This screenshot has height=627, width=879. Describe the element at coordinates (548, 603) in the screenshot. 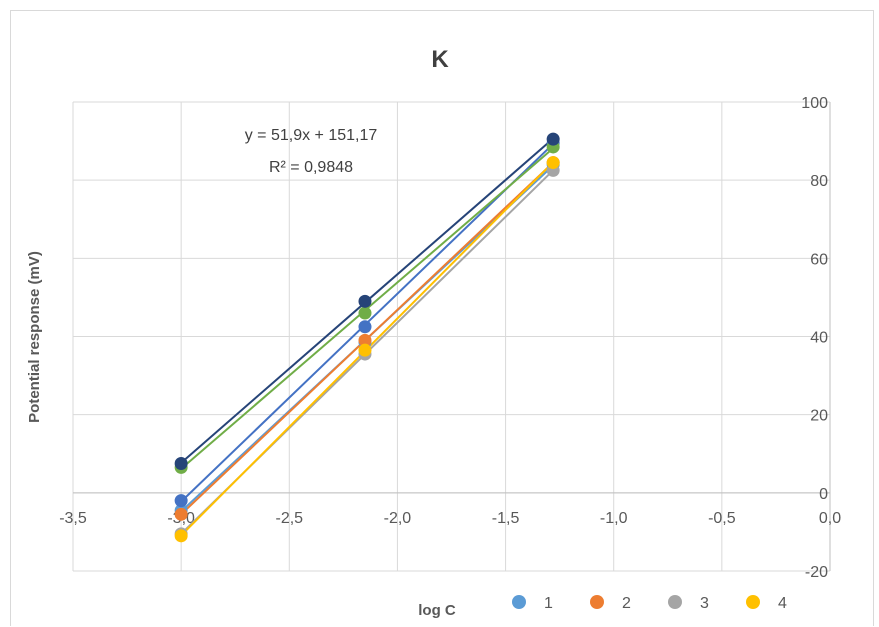

I see `legend-label: 1` at that location.